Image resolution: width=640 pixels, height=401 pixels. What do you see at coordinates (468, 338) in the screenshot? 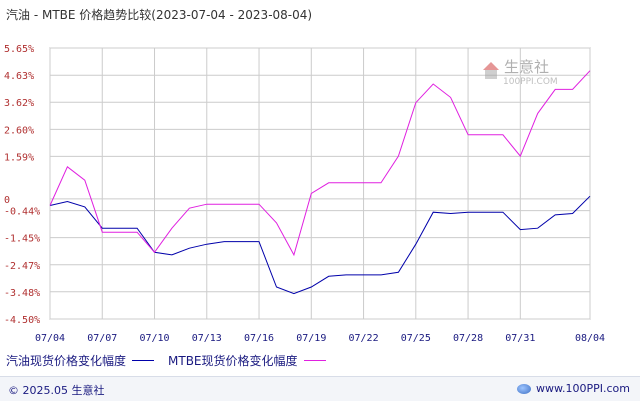
I see `x-tick-label: 07/28` at bounding box center [468, 338].